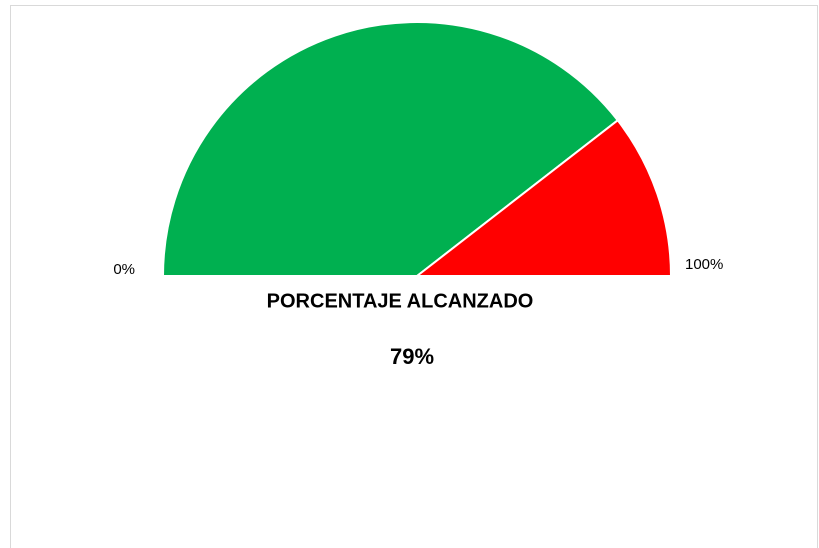 Image resolution: width=819 pixels, height=548 pixels. What do you see at coordinates (400, 301) in the screenshot?
I see `chart-title: PORCENTAJE ALCANZADO` at bounding box center [400, 301].